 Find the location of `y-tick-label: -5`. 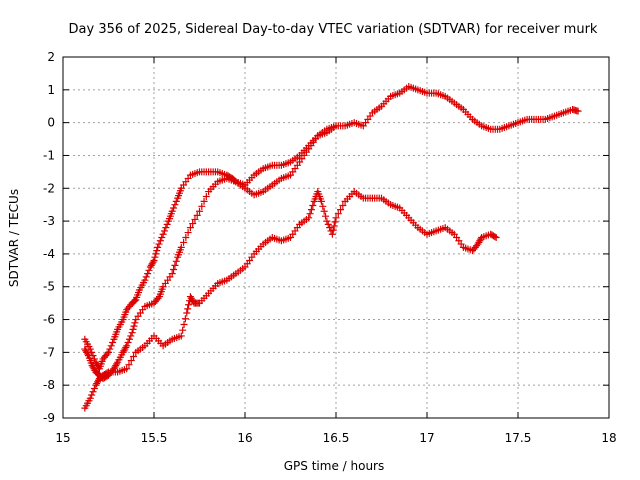

y-tick-label: -5 is located at coordinates (49, 287).